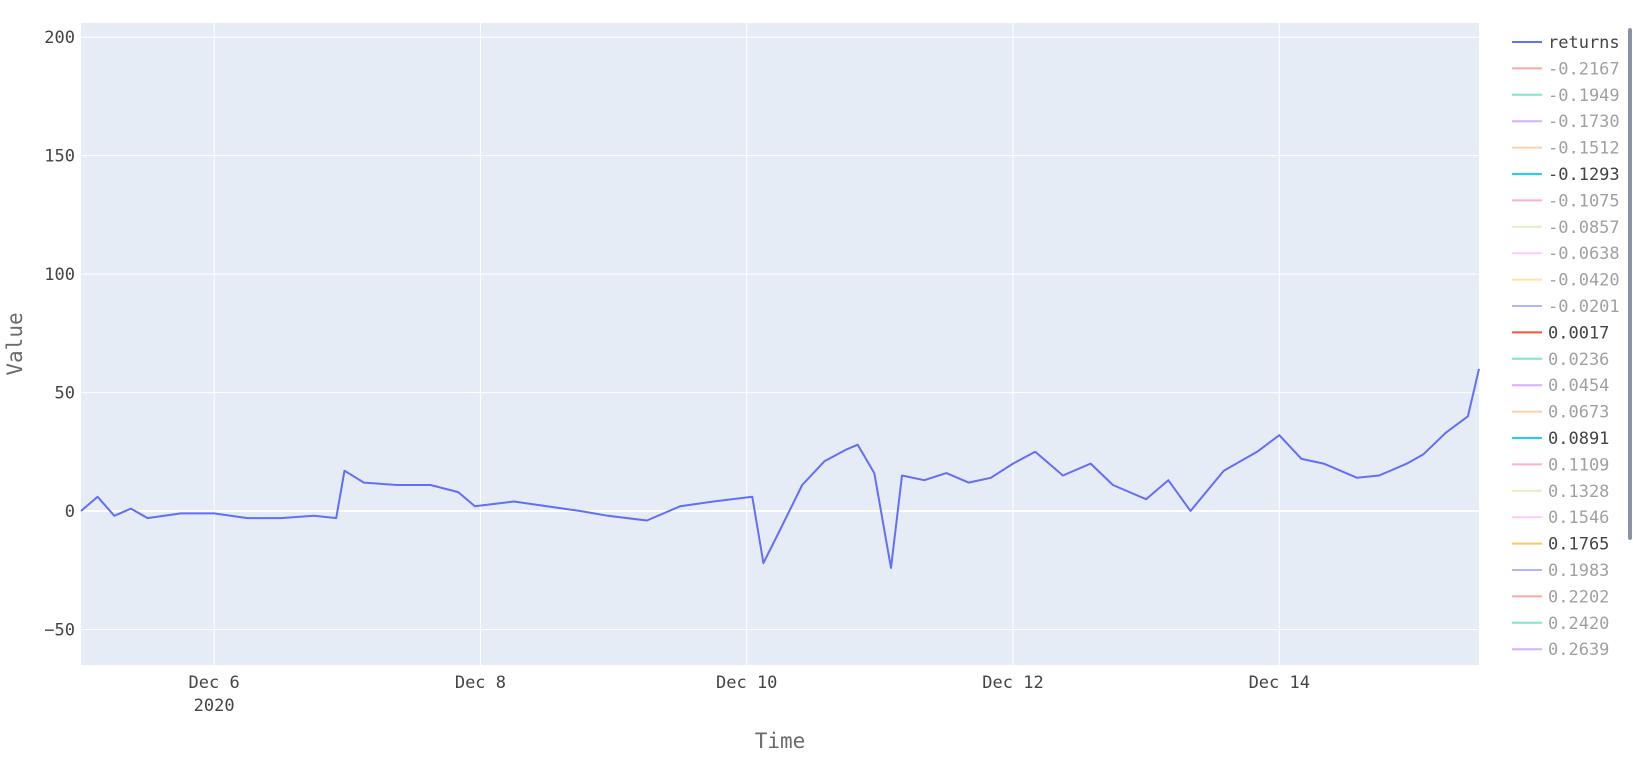 The image size is (1633, 761). Describe the element at coordinates (1578, 386) in the screenshot. I see `legend-label: 0.0454` at that location.